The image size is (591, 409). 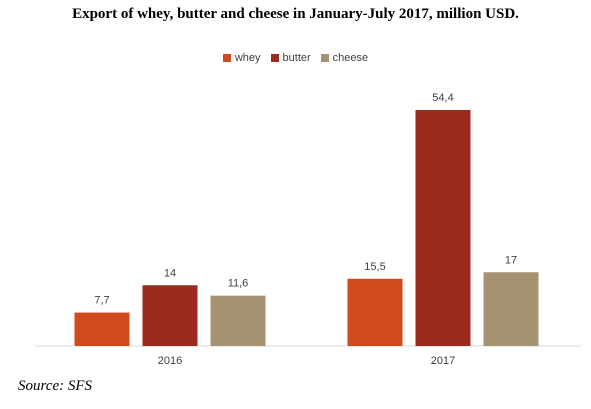 What do you see at coordinates (375, 312) in the screenshot?
I see `bar-whey-2017` at bounding box center [375, 312].